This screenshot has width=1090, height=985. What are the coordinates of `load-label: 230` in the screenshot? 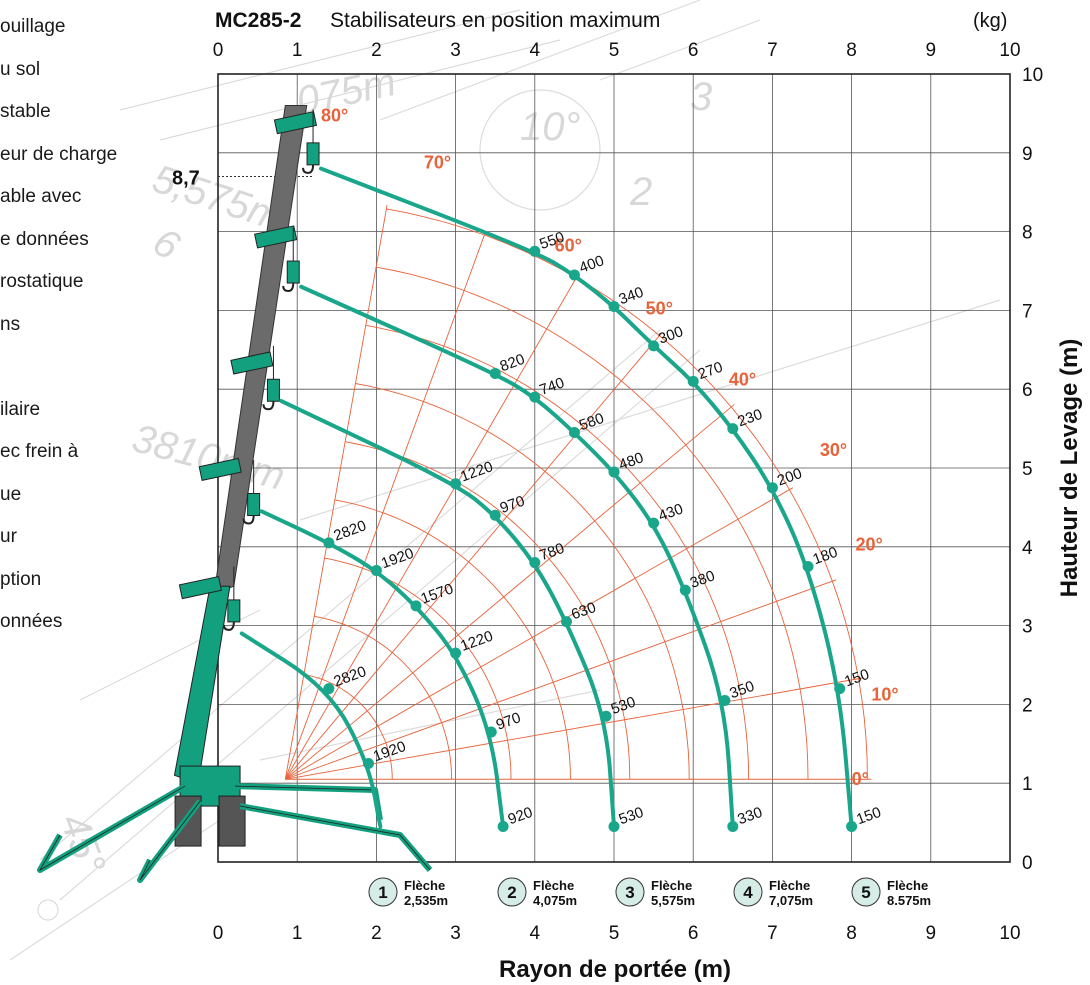 It's located at (749, 418).